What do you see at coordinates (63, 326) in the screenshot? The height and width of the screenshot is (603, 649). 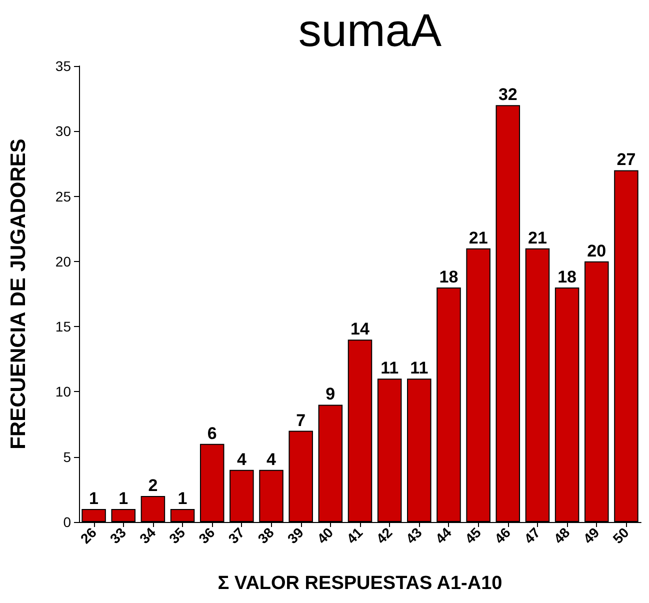 I see `y-tick-label: 15` at bounding box center [63, 326].